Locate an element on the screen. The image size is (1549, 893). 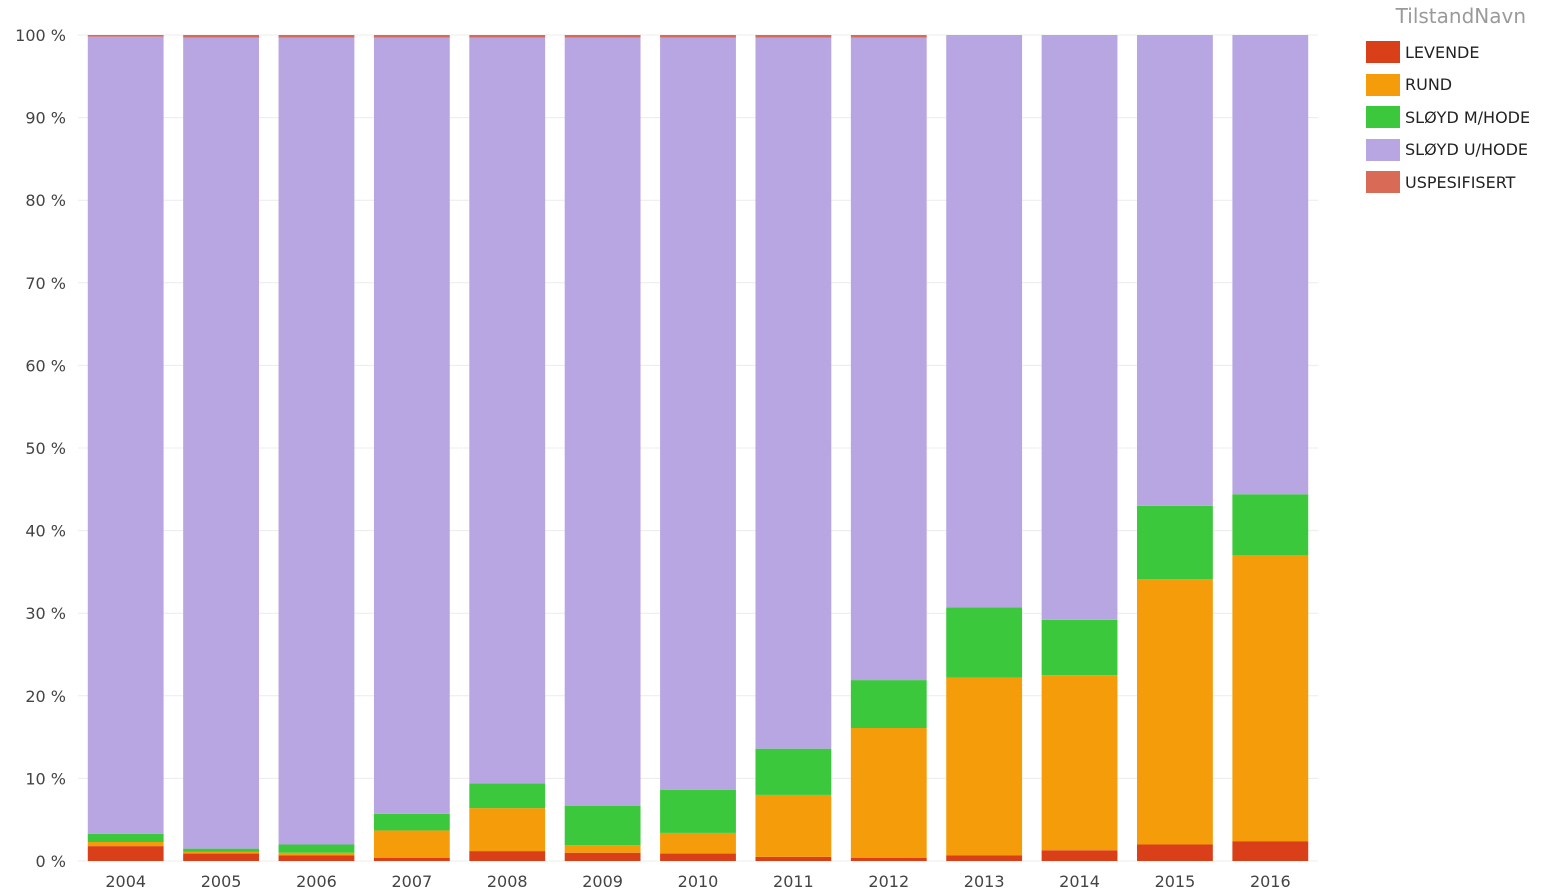
legend-label: USPESIFISERT is located at coordinates (1460, 182).